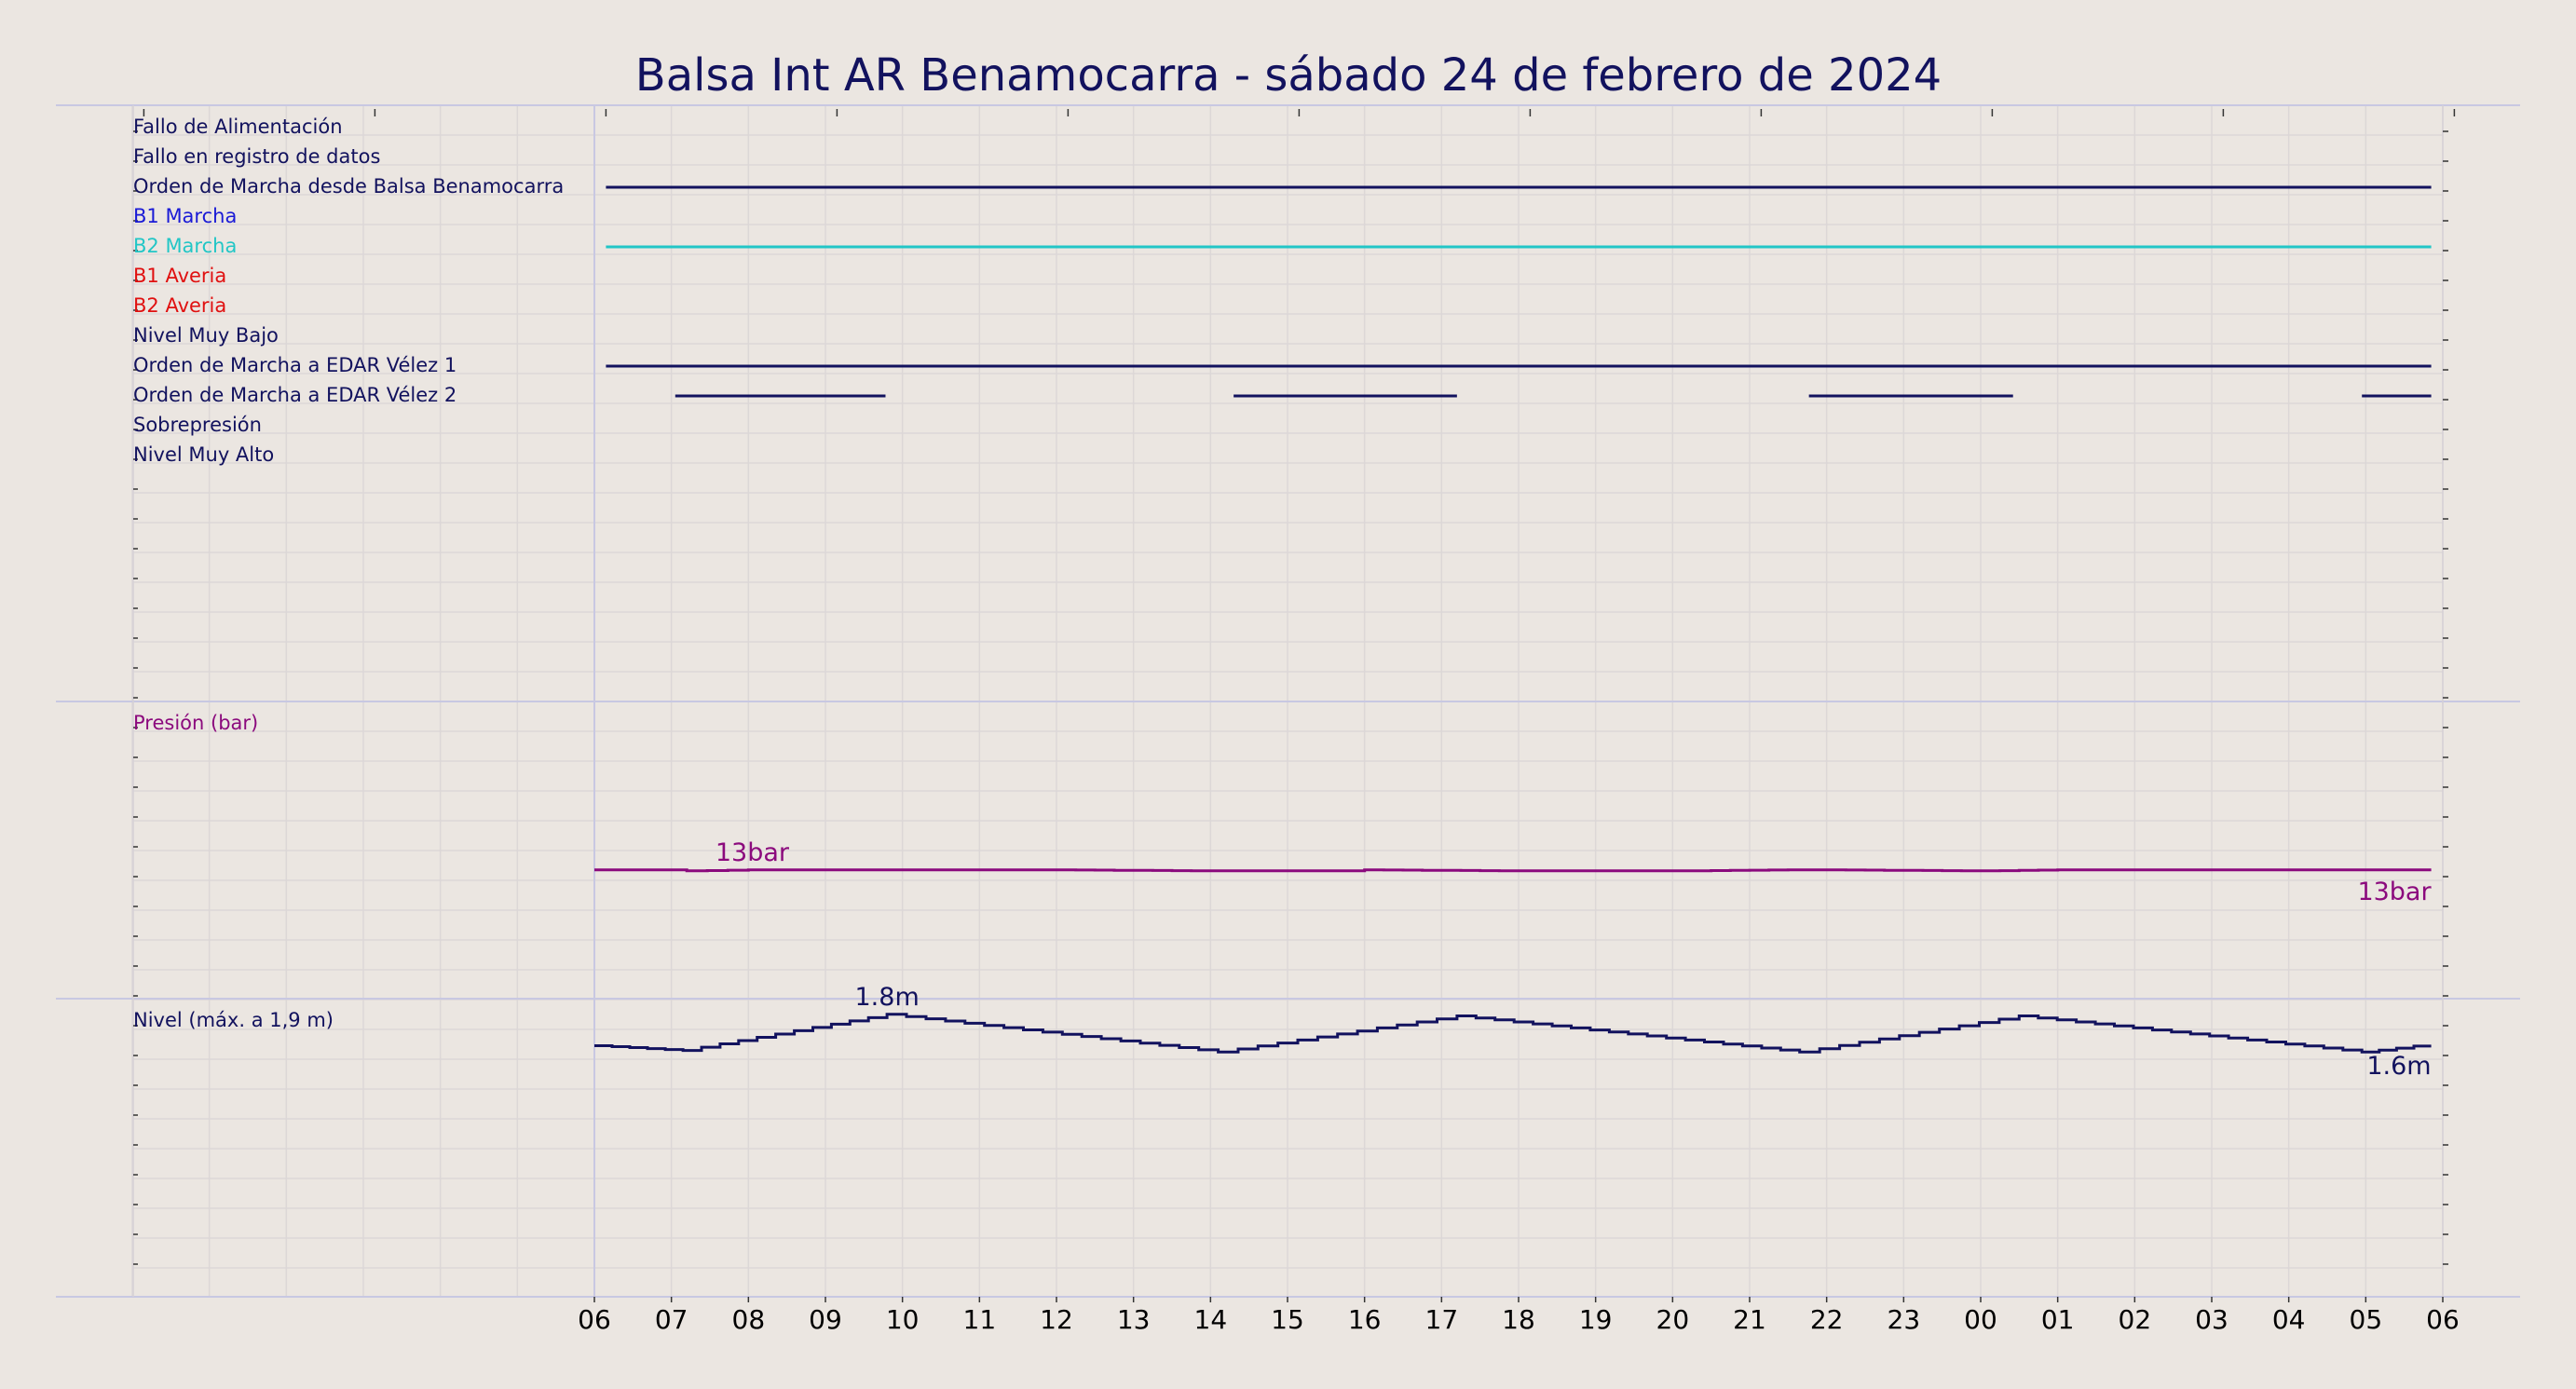  I want to click on x-tick-label: 05, so click(2366, 1319).